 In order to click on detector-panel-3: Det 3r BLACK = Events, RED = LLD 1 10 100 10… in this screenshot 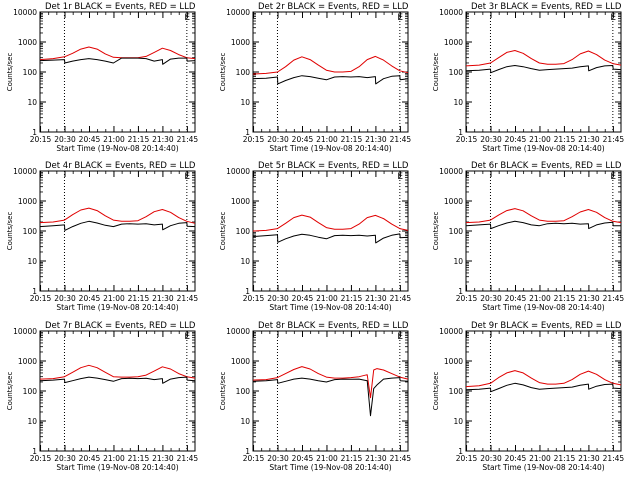, I will do `click(528, 77)`.